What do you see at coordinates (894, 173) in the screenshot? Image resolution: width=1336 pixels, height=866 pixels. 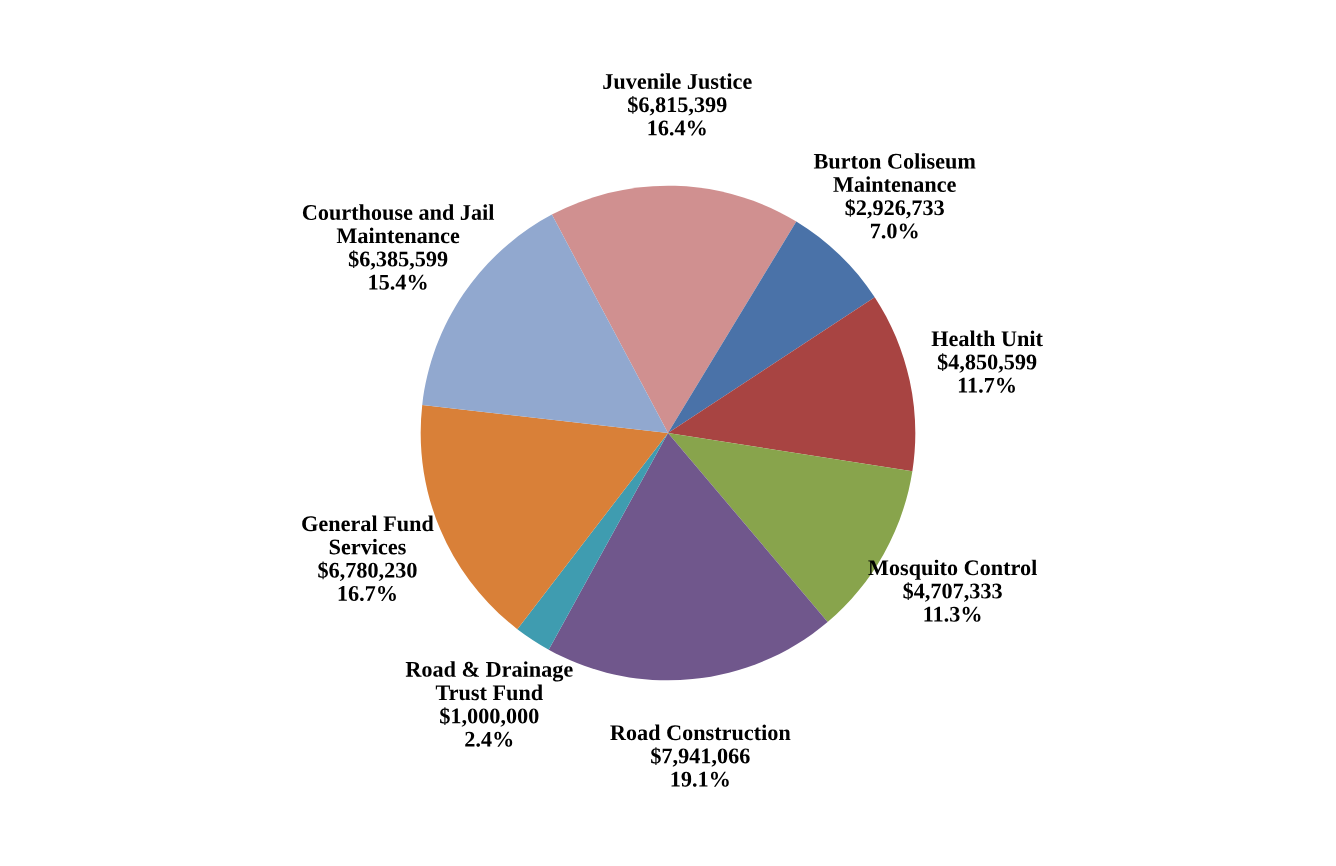 I see `slice-label: Burton Coliseum Maintenance` at bounding box center [894, 173].